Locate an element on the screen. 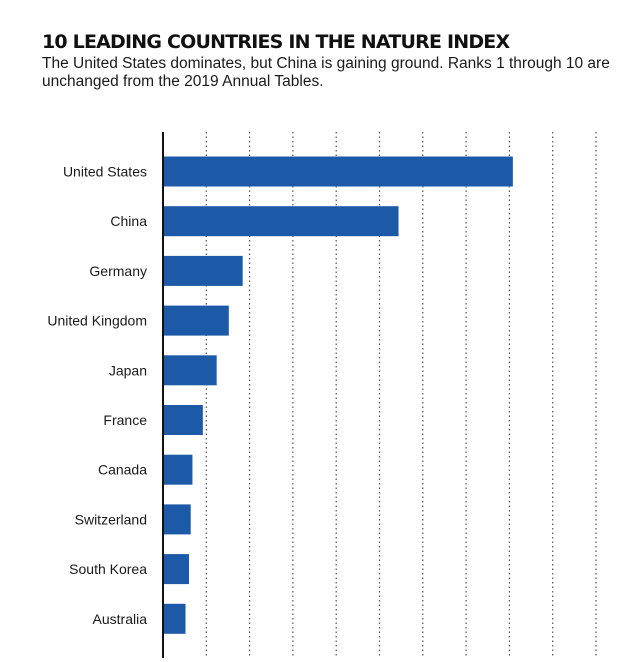  bar-canada is located at coordinates (178, 469).